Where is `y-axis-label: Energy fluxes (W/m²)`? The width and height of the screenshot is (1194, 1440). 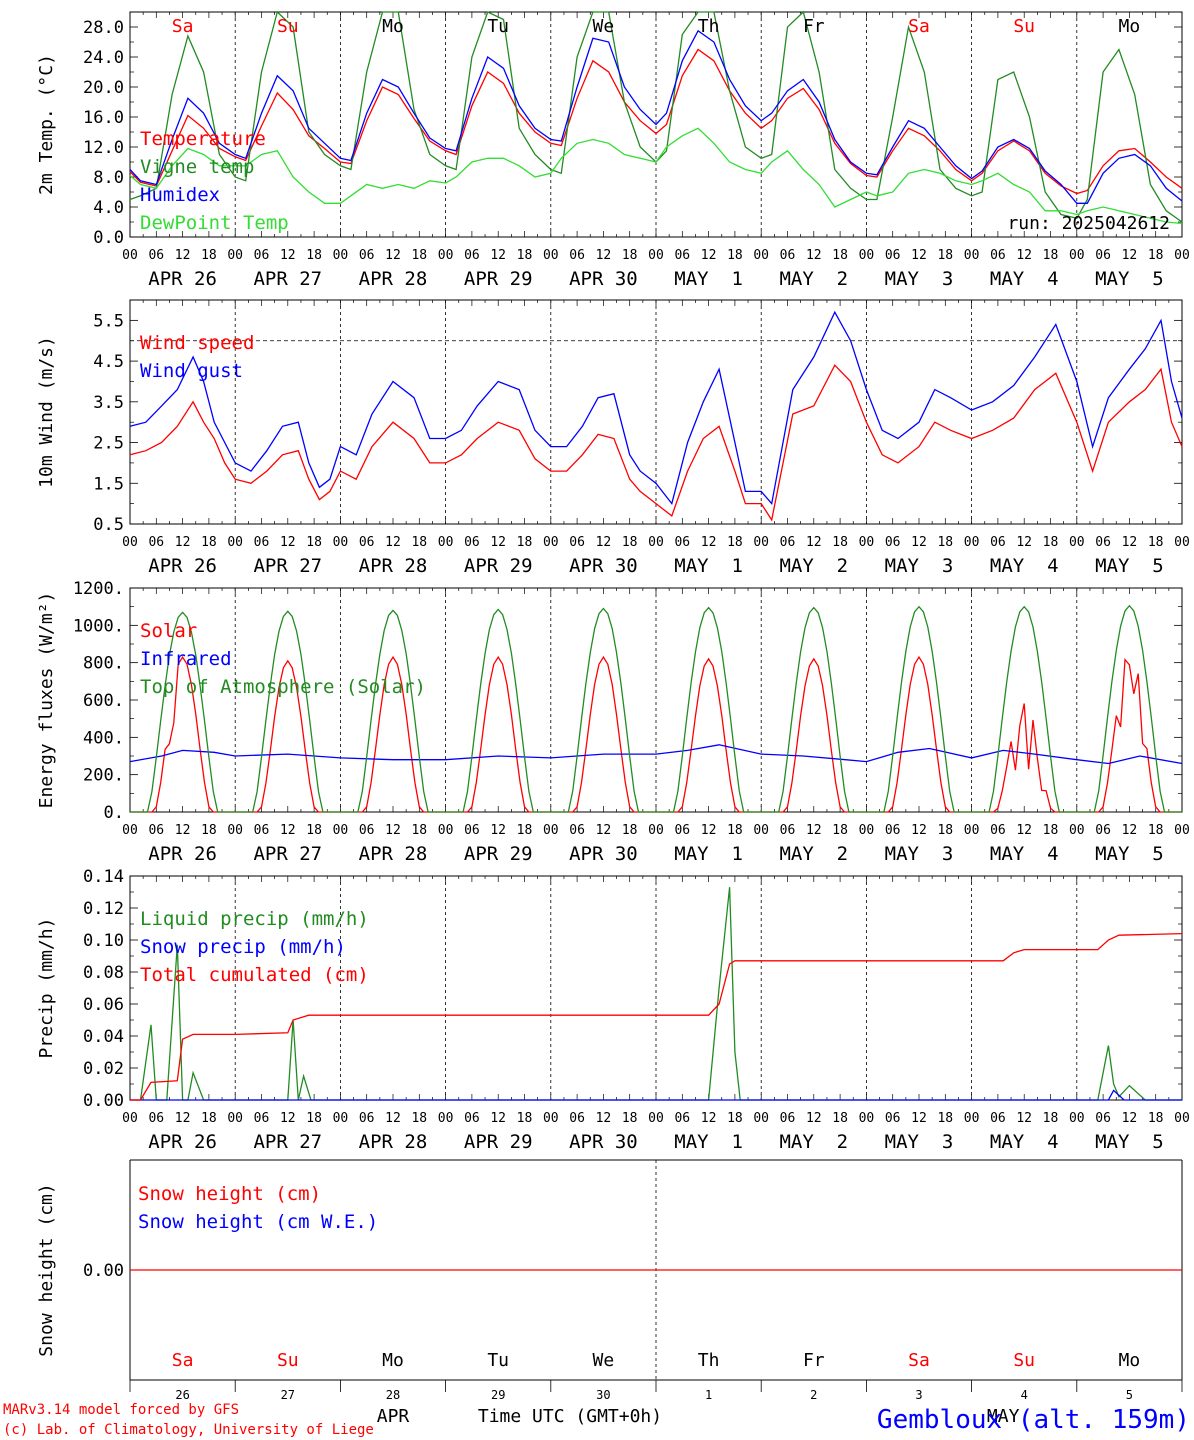
y-axis-label: Energy fluxes (W/m²) is located at coordinates (46, 700).